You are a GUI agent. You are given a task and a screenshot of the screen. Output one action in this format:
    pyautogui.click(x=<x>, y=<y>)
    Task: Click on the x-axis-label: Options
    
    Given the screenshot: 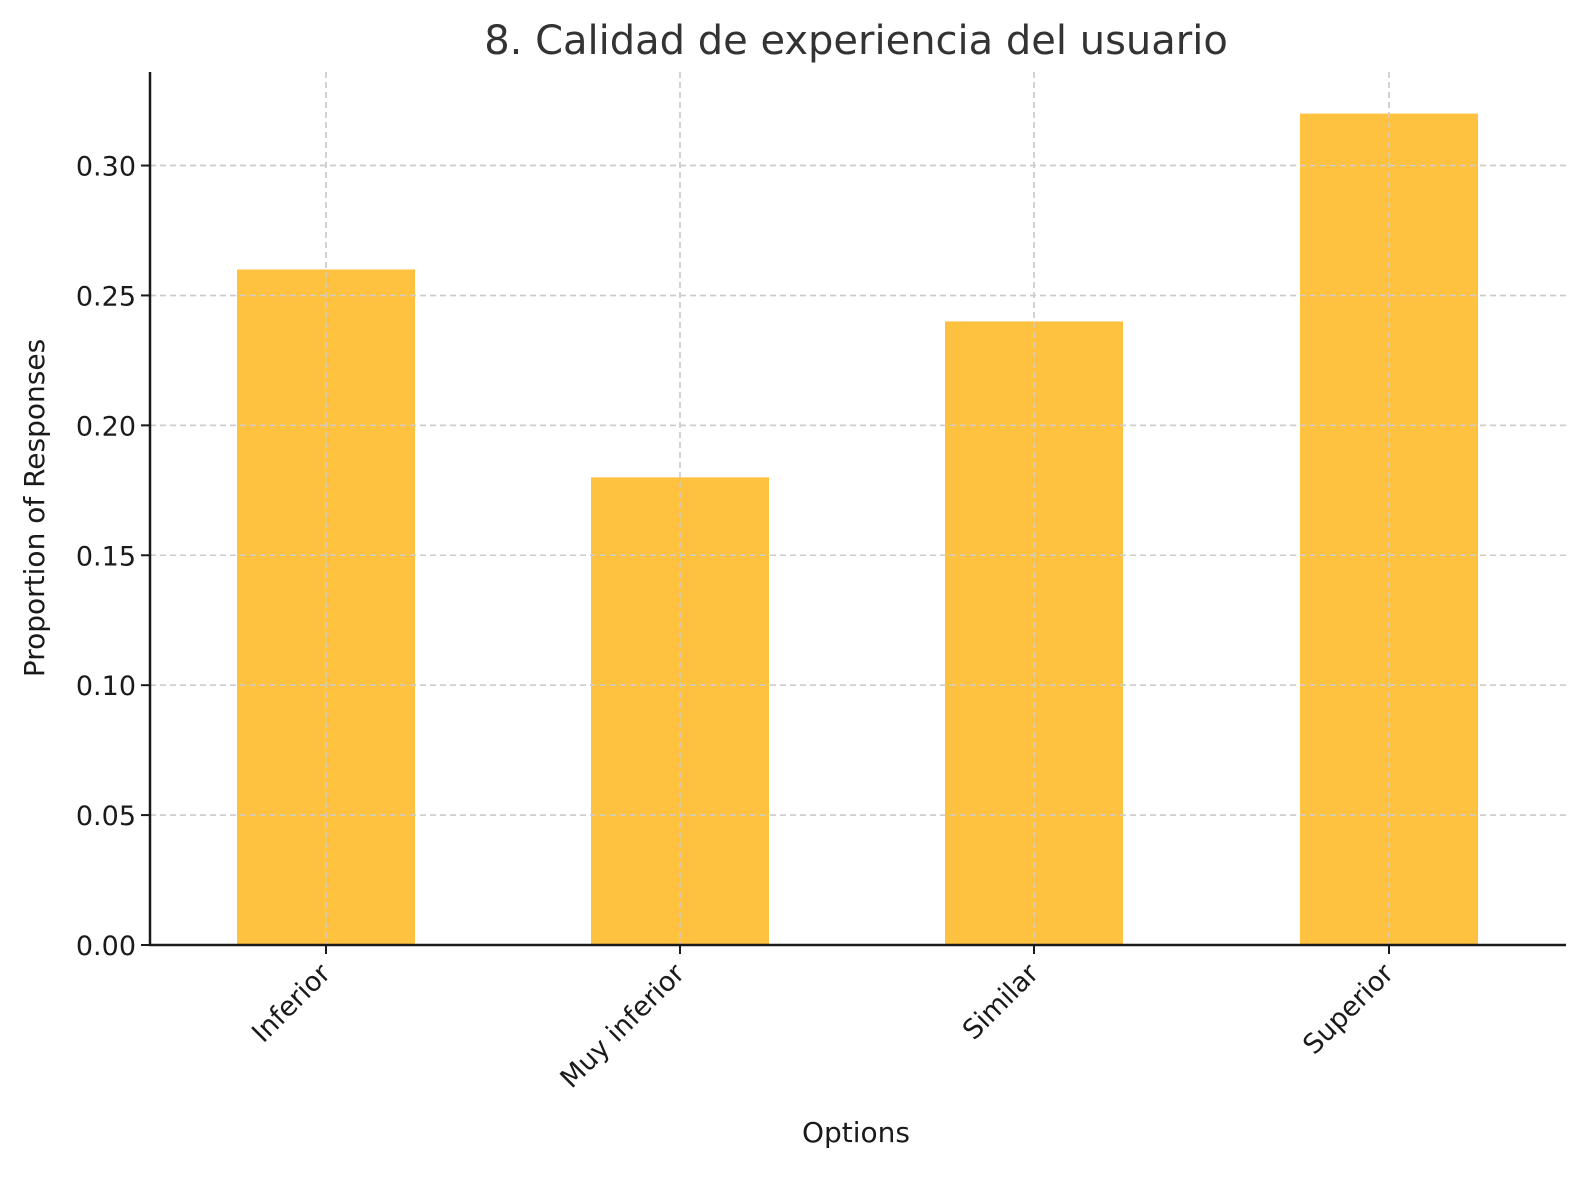 What is the action you would take?
    pyautogui.click(x=856, y=1132)
    